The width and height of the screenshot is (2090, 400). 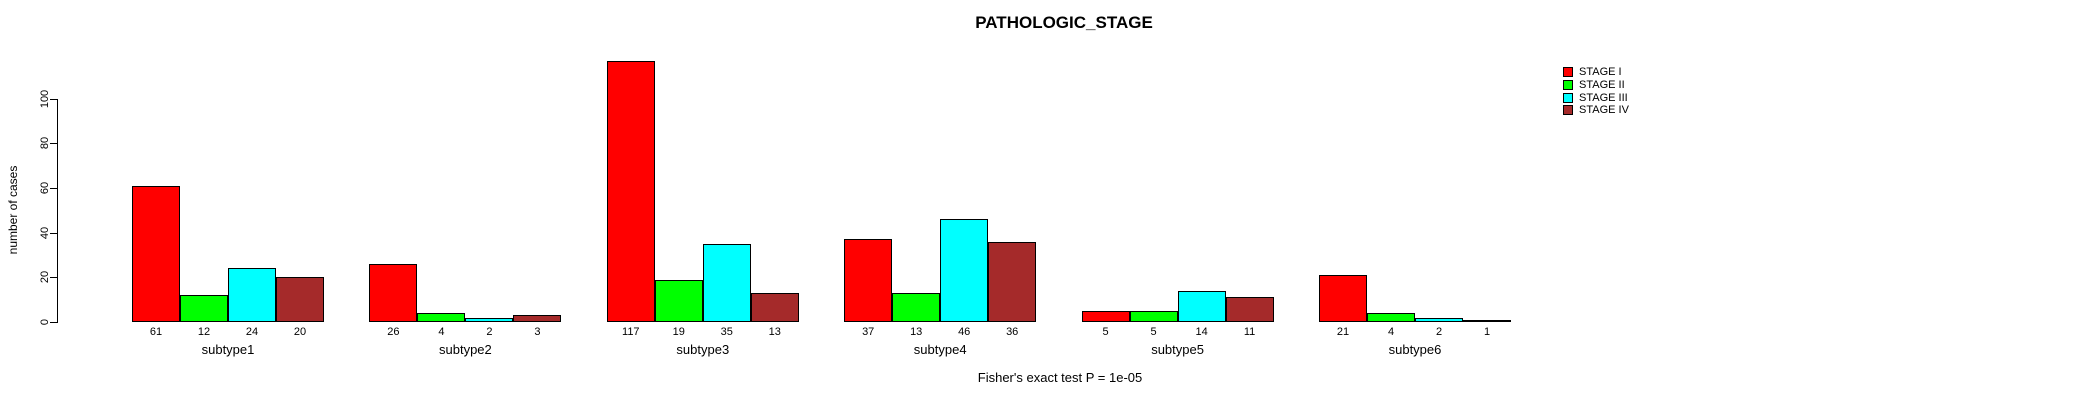 What do you see at coordinates (1064, 22) in the screenshot?
I see `chart-title: PATHOLOGIC_STAGE` at bounding box center [1064, 22].